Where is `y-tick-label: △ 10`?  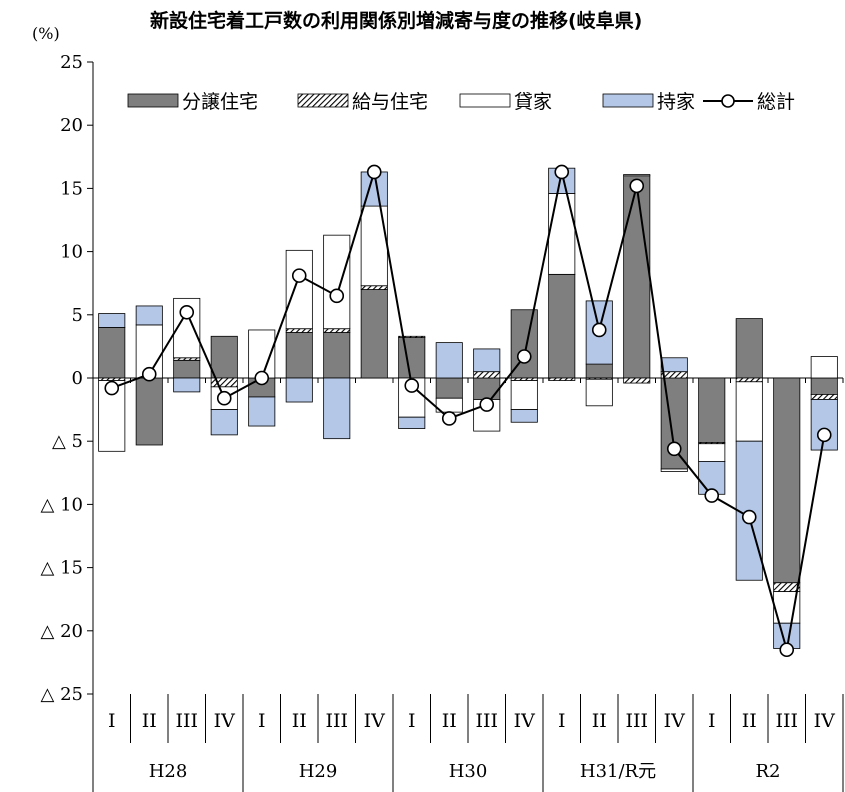 y-tick-label: △ 10 is located at coordinates (62, 504).